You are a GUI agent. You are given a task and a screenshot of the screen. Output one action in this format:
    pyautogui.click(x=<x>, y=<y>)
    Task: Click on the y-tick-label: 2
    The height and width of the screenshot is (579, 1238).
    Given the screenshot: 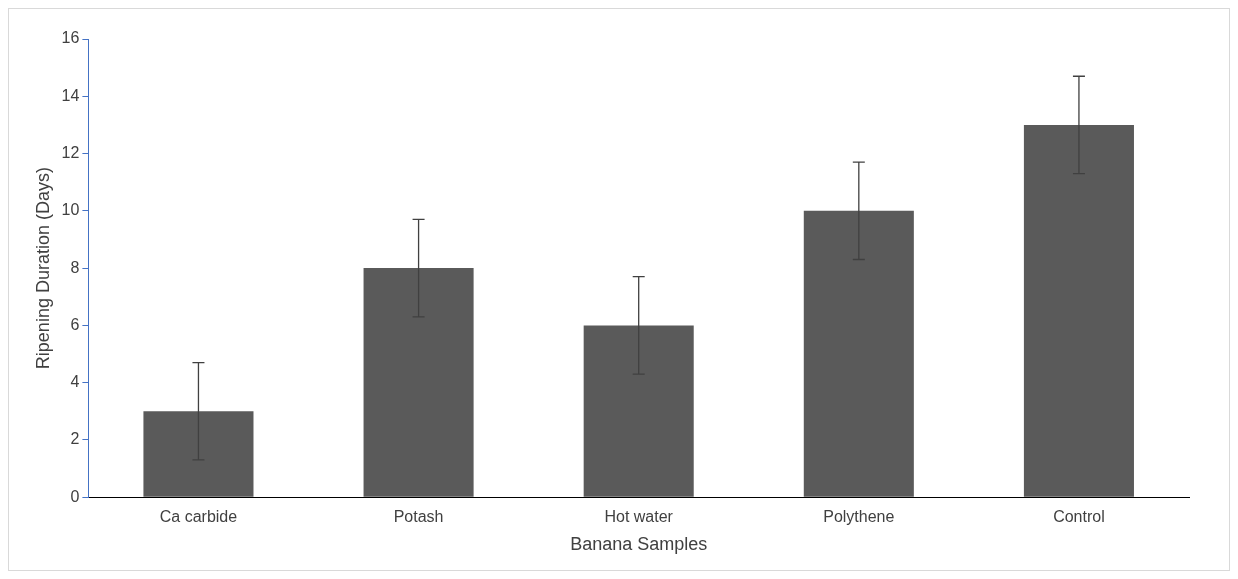 What is the action you would take?
    pyautogui.click(x=75, y=439)
    